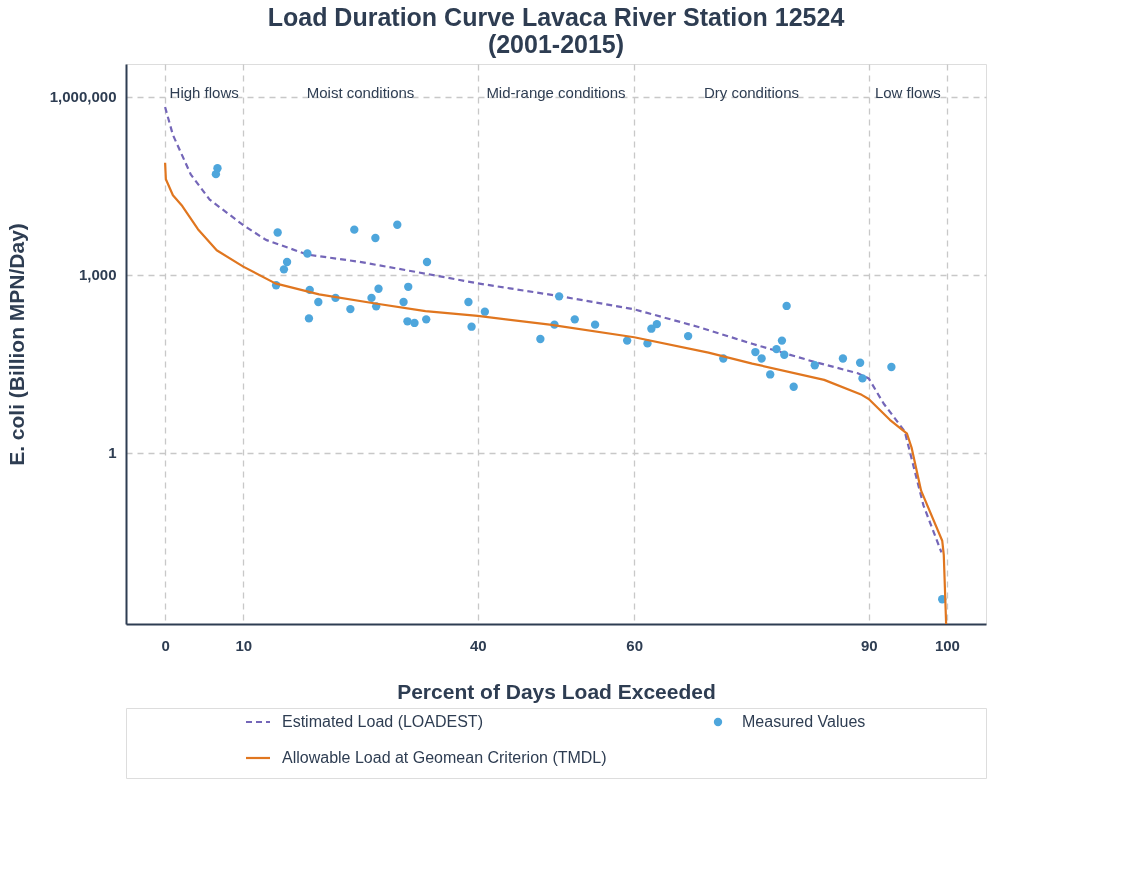 The image size is (1138, 869). What do you see at coordinates (165, 645) in the screenshot?
I see `x-tick-label: 0` at bounding box center [165, 645].